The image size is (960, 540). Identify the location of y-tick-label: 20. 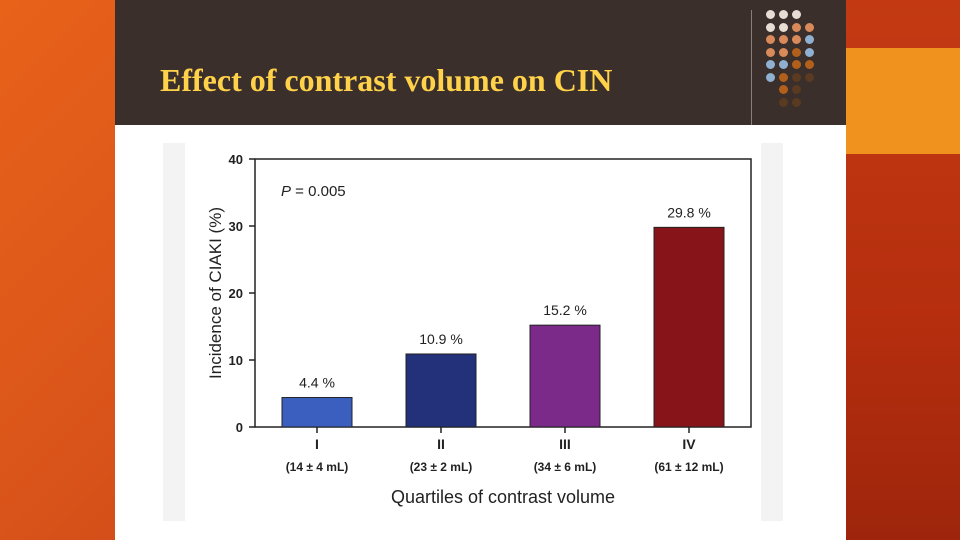
(236, 293).